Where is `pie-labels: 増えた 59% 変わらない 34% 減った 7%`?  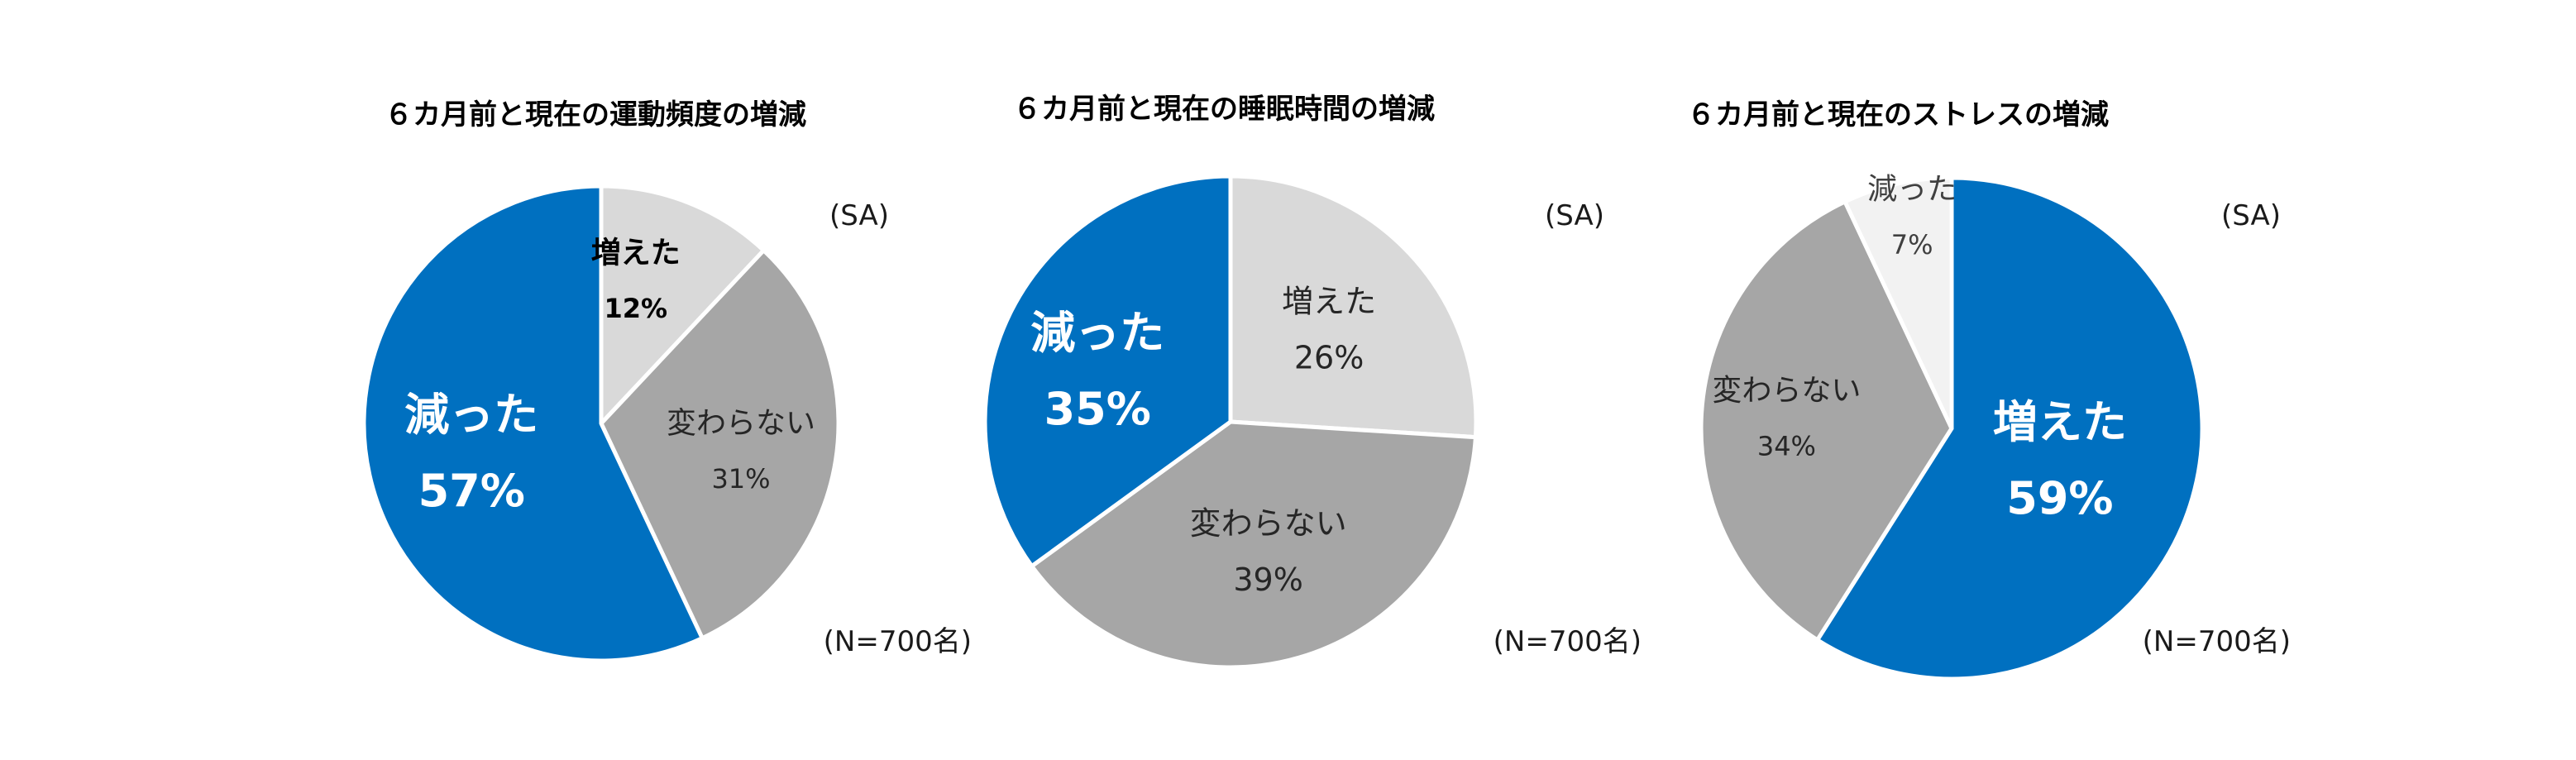 pie-labels: 増えた 59% 変わらない 34% 減った 7% is located at coordinates (1919, 348).